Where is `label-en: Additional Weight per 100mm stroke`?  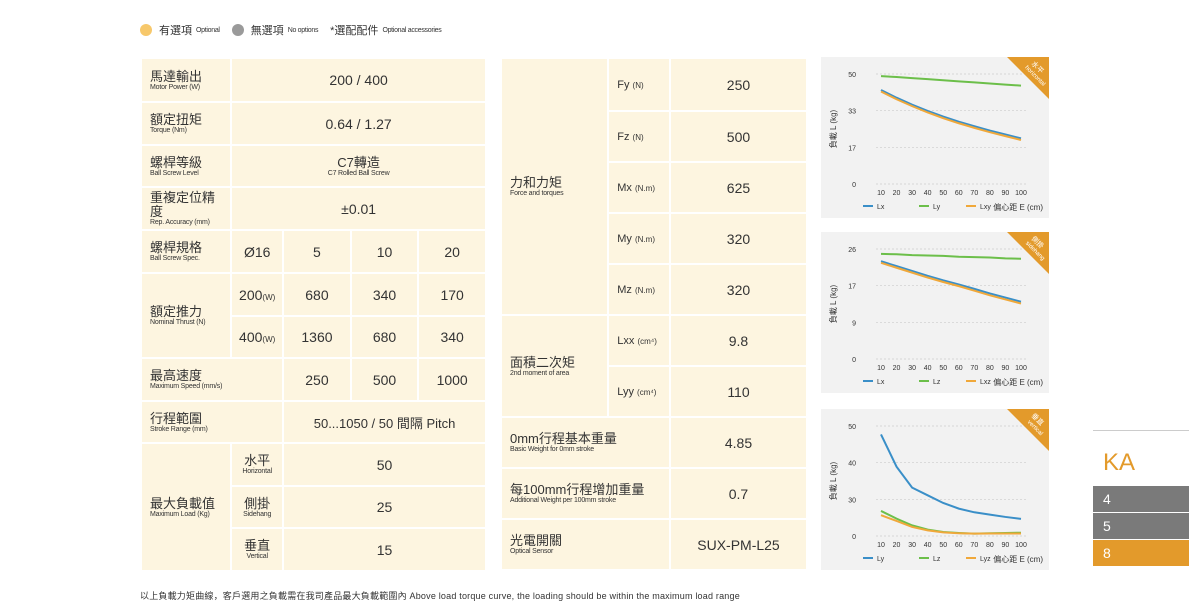
label-en: Additional Weight per 100mm stroke is located at coordinates (563, 500).